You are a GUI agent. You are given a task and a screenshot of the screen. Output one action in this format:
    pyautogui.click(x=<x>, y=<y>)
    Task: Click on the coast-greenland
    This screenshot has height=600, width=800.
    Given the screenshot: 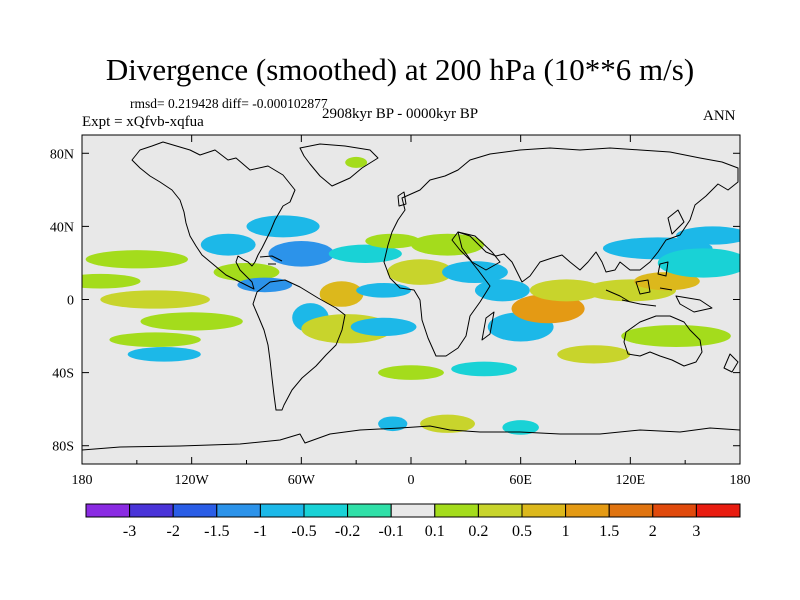 What is the action you would take?
    pyautogui.click(x=339, y=165)
    